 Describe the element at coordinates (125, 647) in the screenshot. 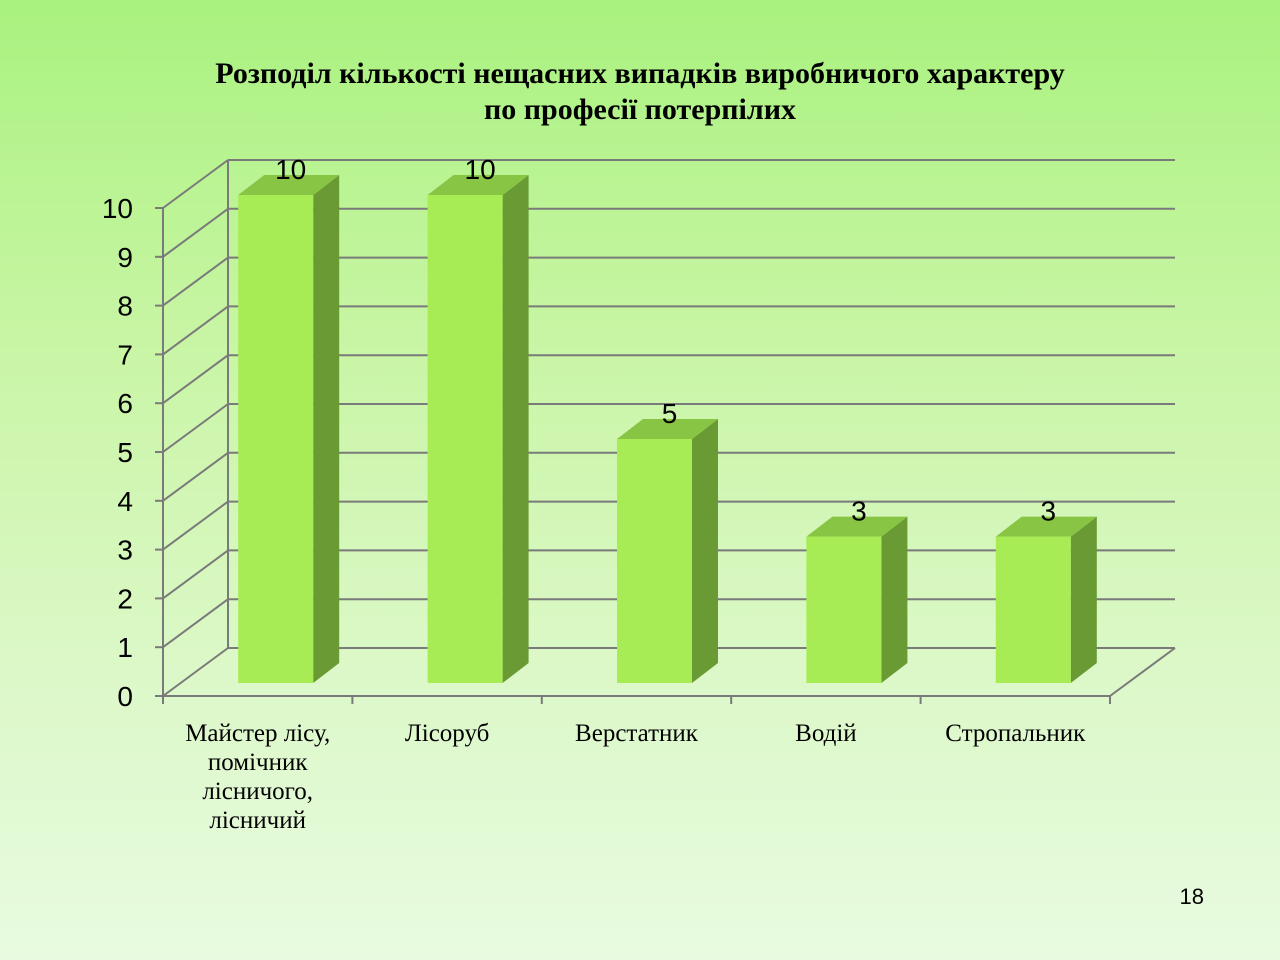

I see `y-tick-label: 1` at that location.